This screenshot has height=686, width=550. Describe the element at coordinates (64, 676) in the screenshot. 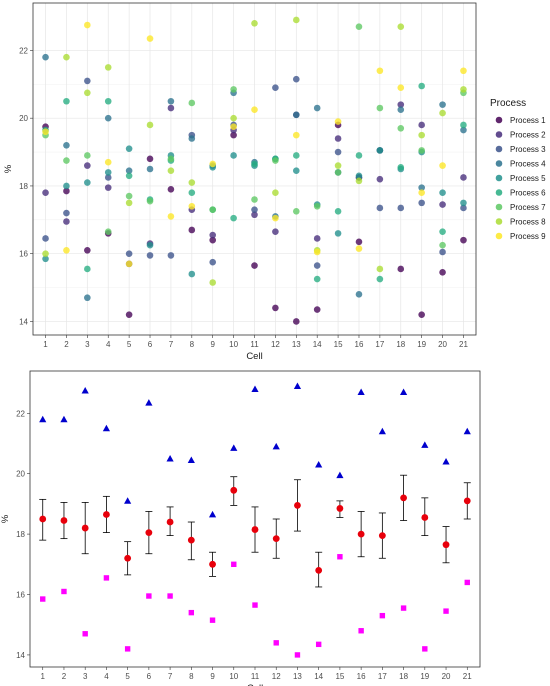

I see `x-tick-label: 2` at that location.